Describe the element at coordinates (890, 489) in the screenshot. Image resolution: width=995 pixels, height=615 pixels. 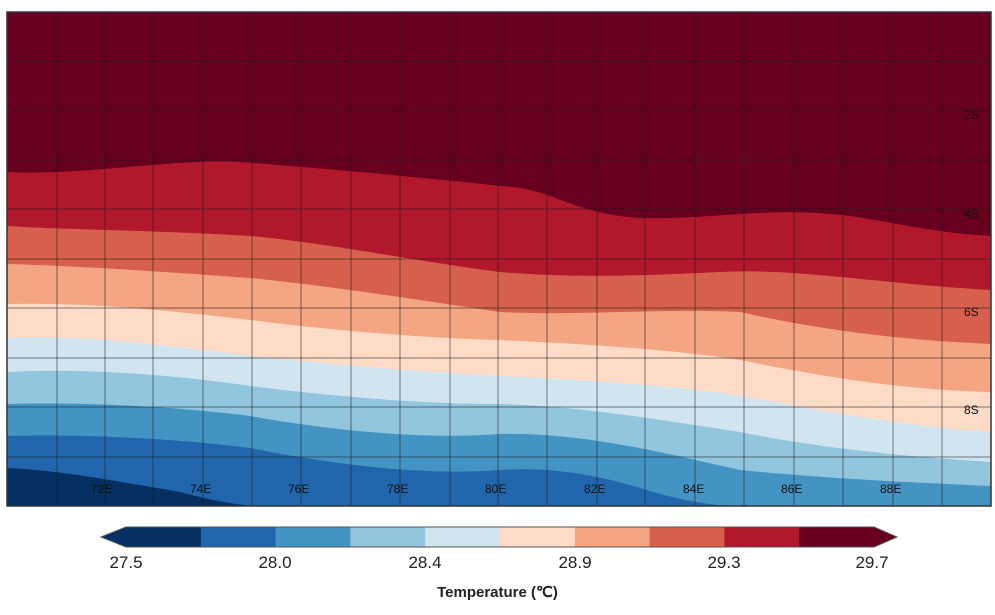
I see `lon-label-88e: 88E` at that location.